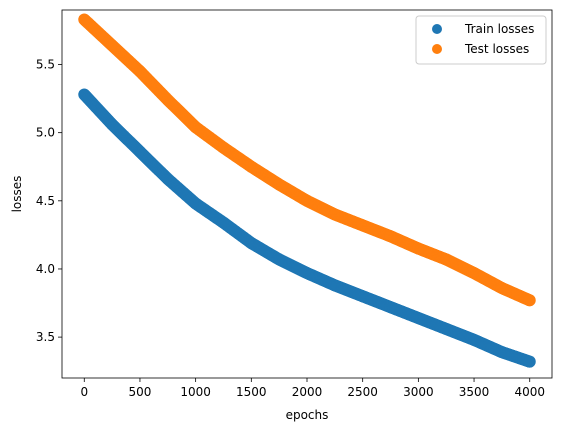 This screenshot has height=432, width=567. I want to click on legend-label-train: Train losses, so click(499, 29).